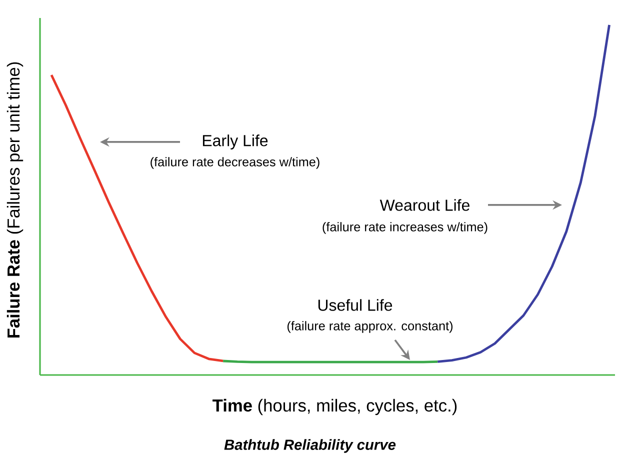 This screenshot has height=464, width=621. What do you see at coordinates (334, 407) in the screenshot?
I see `x-axis-title: Time (hours, miles, cycles, etc.)` at bounding box center [334, 407].